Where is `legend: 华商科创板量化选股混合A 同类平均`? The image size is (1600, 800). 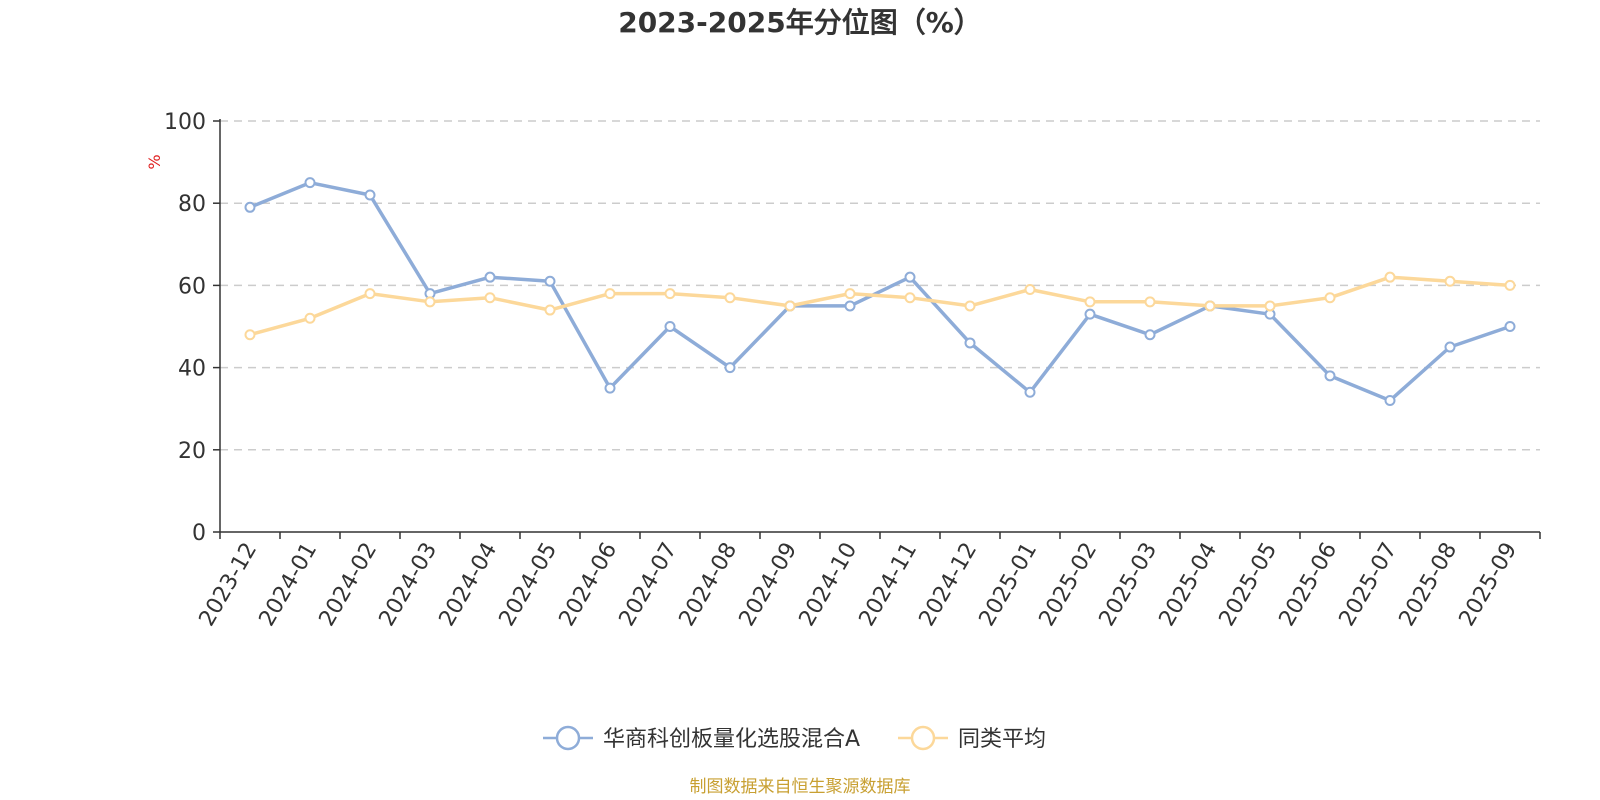 legend: 华商科创板量化选股混合A 同类平均 is located at coordinates (794, 738).